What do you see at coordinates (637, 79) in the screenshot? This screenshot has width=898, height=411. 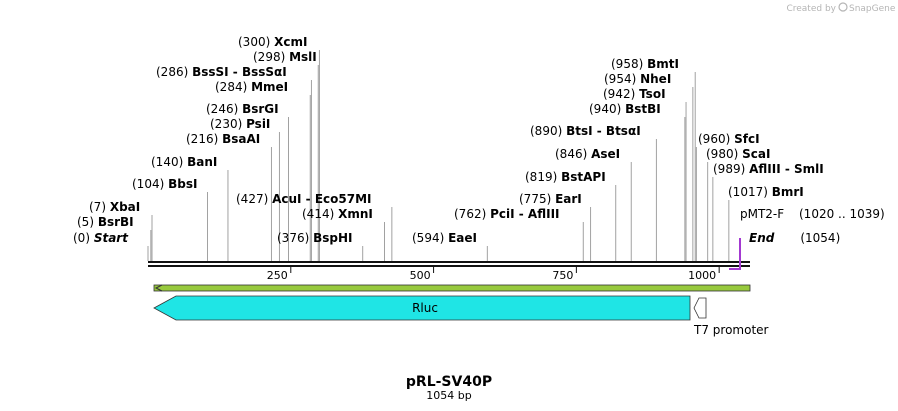 I see `site-label: (954) NheI` at bounding box center [637, 79].